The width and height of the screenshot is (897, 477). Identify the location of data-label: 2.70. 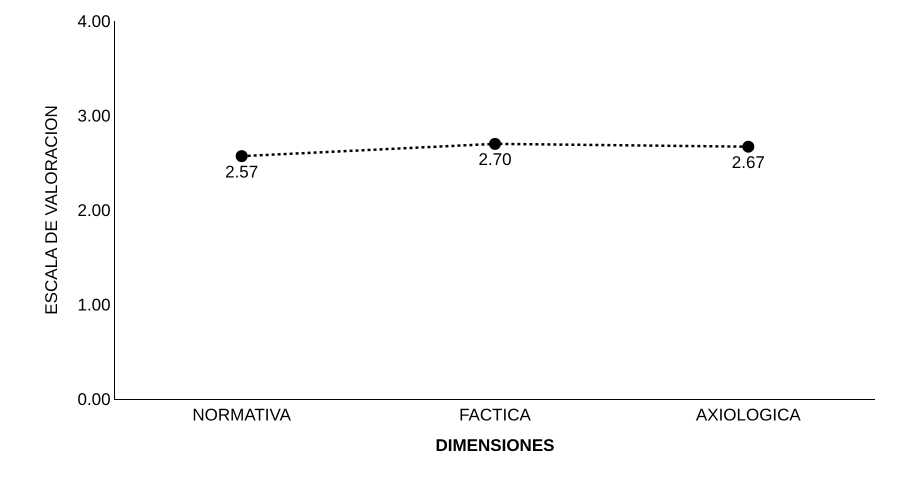
(495, 160).